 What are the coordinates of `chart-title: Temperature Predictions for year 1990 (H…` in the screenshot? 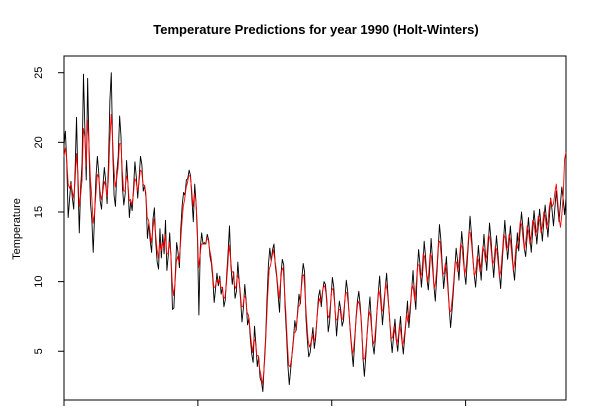 It's located at (315, 29).